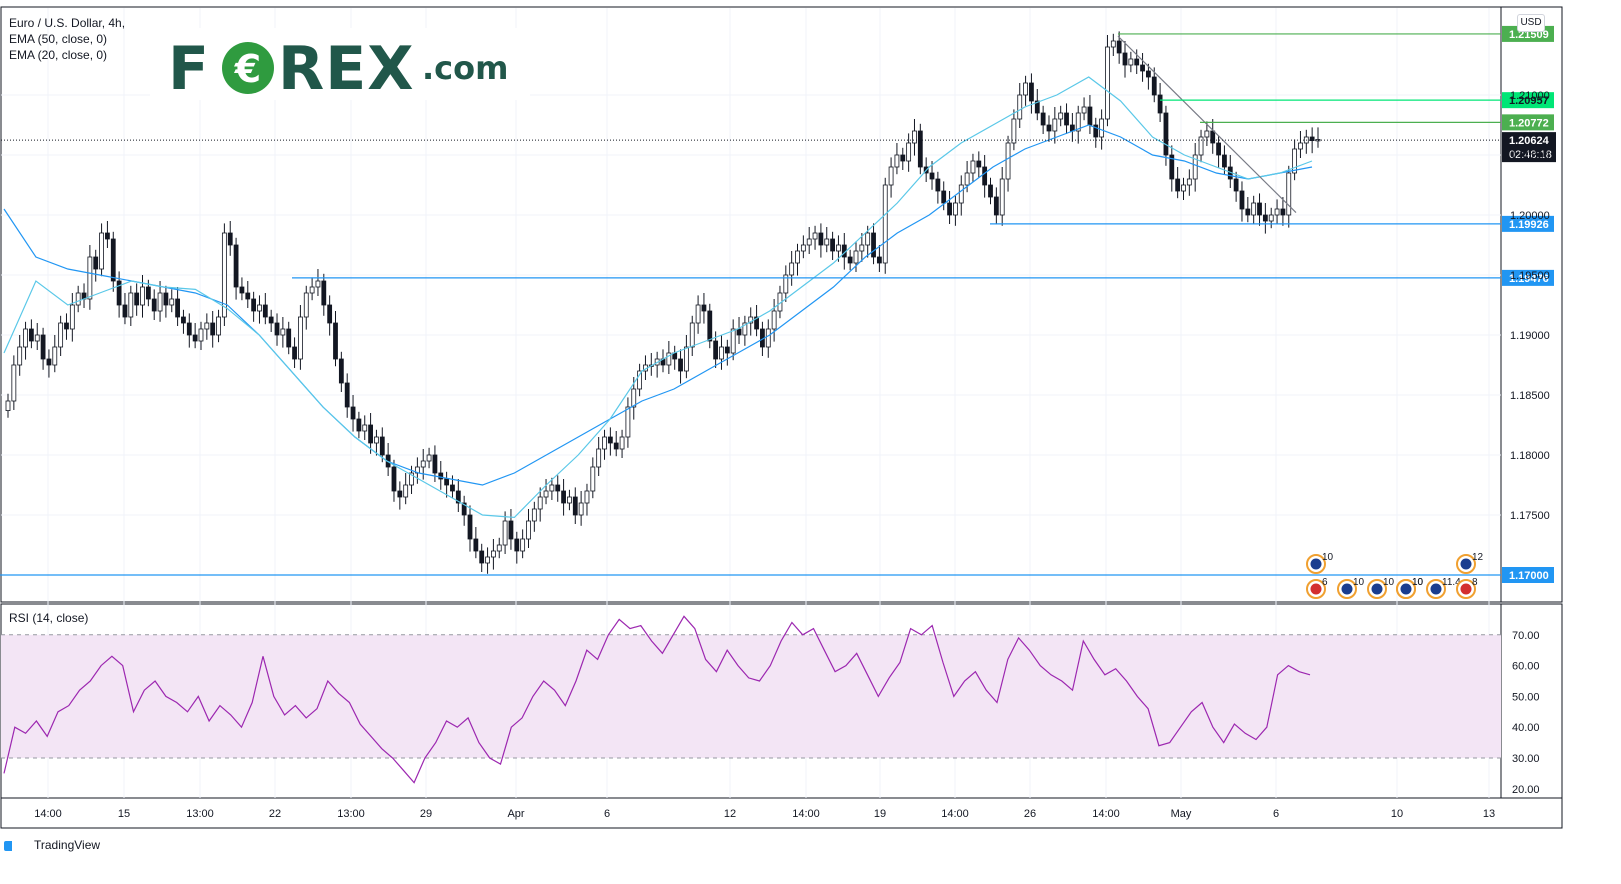  Describe the element at coordinates (751, 696) in the screenshot. I see `rsi-band` at that location.